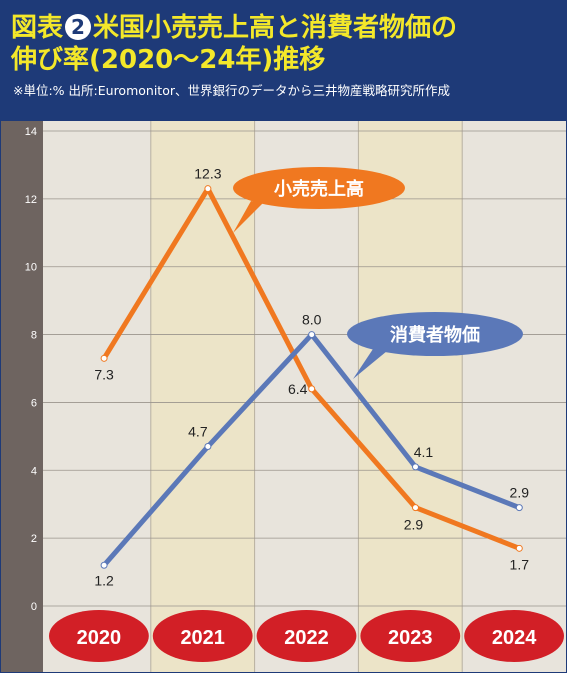 Image resolution: width=567 pixels, height=673 pixels. I want to click on title-line-1: 図表 2 米国小売売上高と消費者物価の, so click(234, 25).